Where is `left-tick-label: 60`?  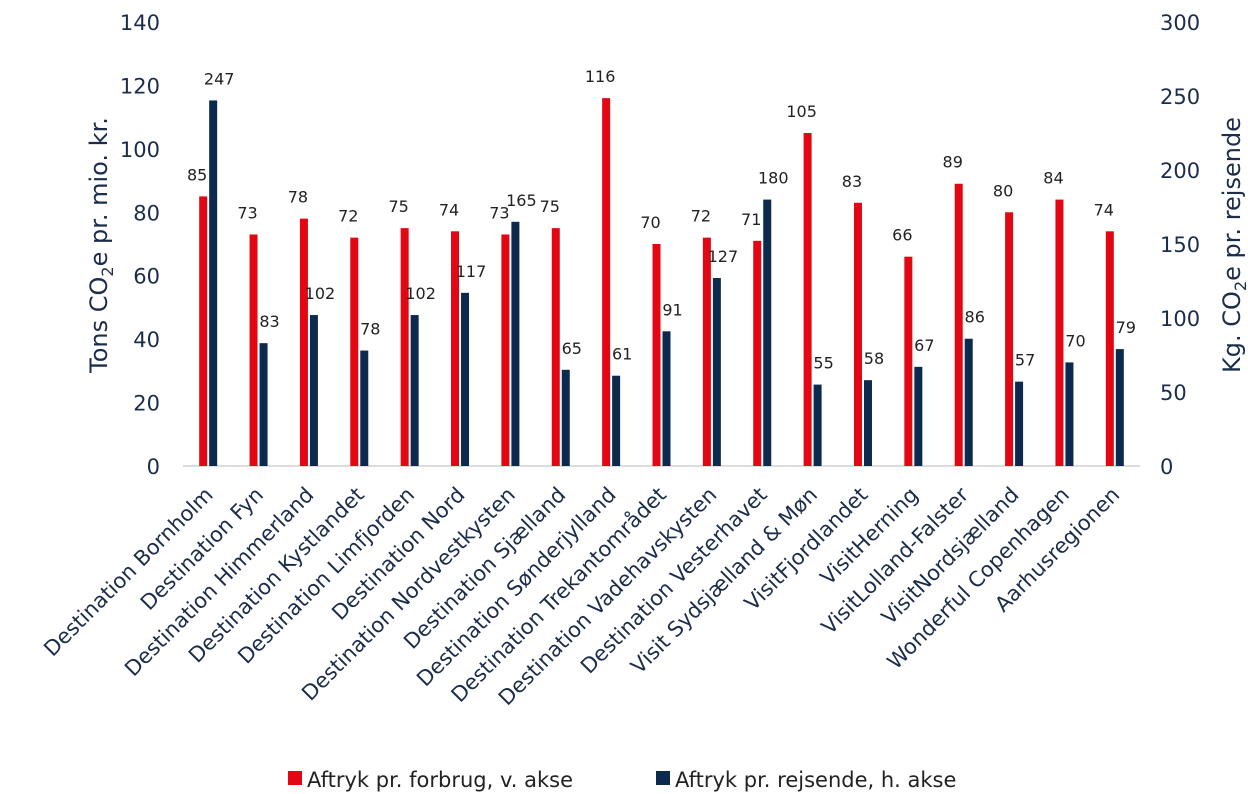
left-tick-label: 60 is located at coordinates (146, 277).